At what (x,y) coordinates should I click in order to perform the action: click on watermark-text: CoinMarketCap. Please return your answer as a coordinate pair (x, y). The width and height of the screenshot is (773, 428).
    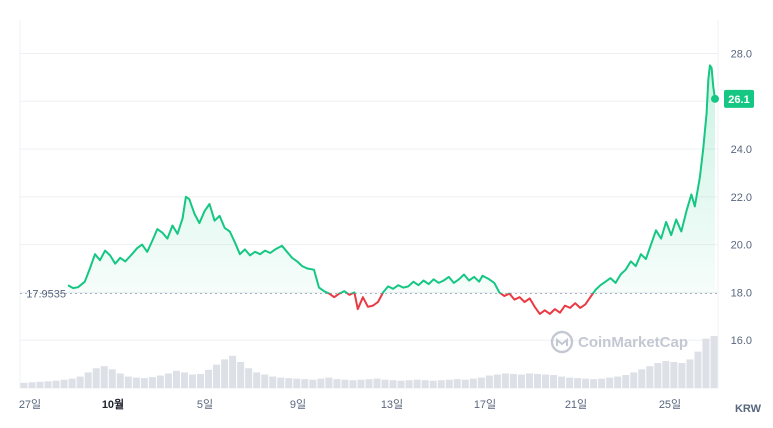
    Looking at the image, I should click on (633, 342).